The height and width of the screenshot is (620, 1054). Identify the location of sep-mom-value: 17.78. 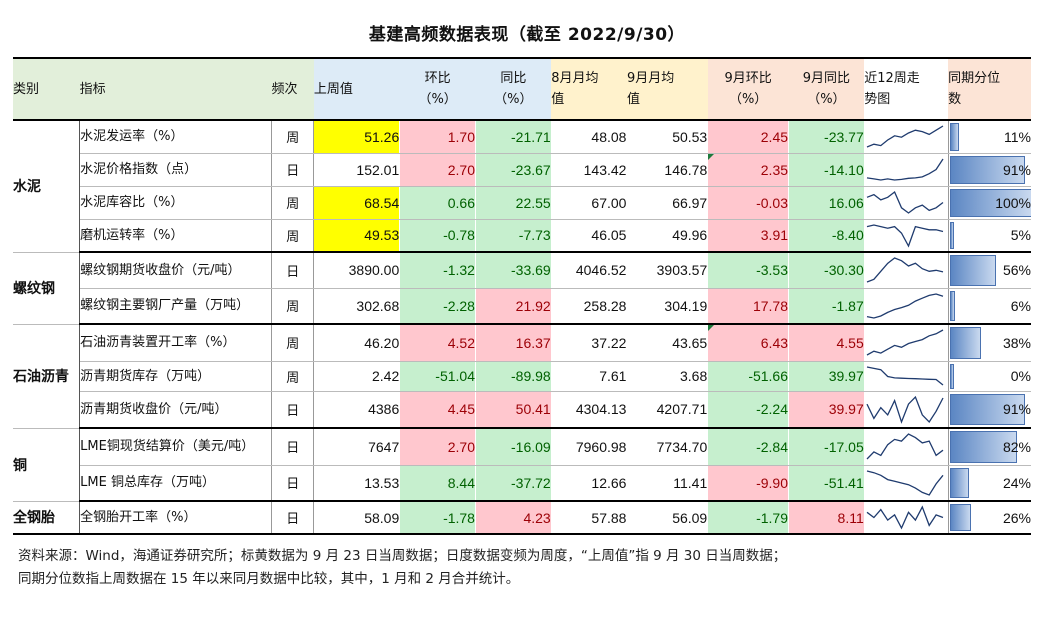
(748, 306).